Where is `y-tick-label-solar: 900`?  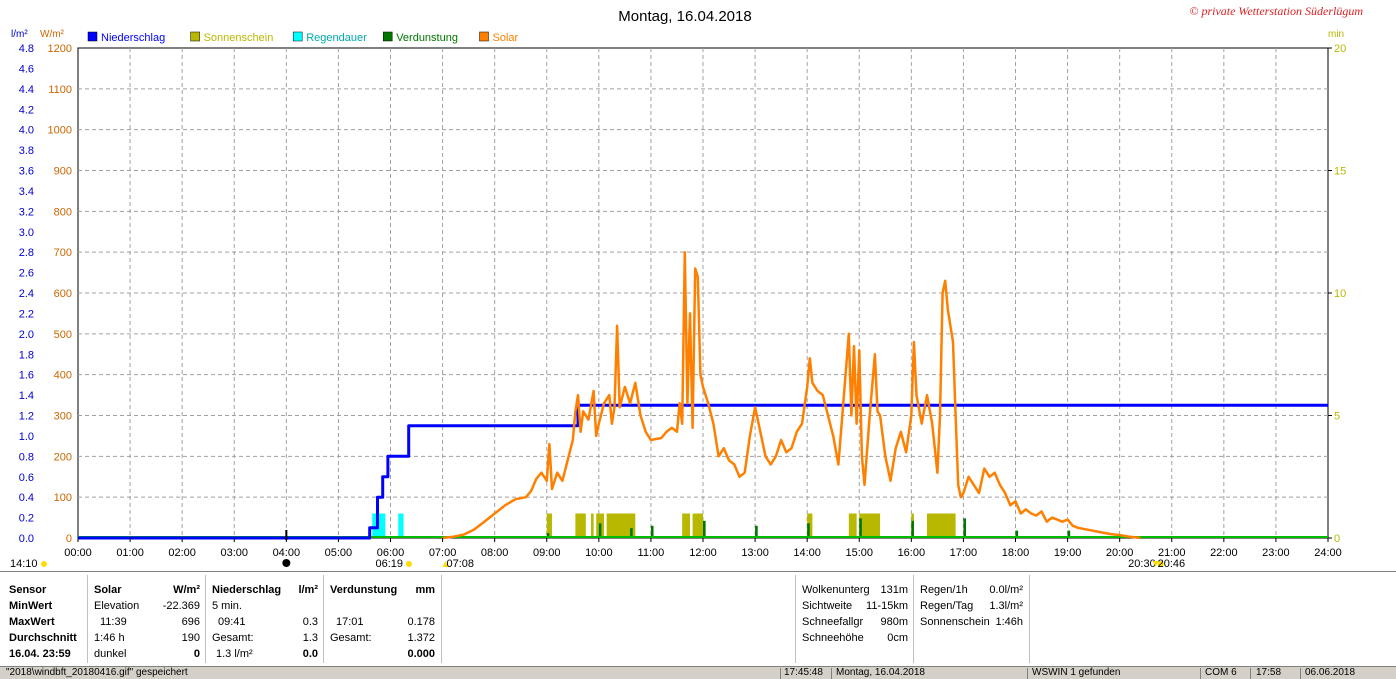
y-tick-label-solar: 900 is located at coordinates (63, 172).